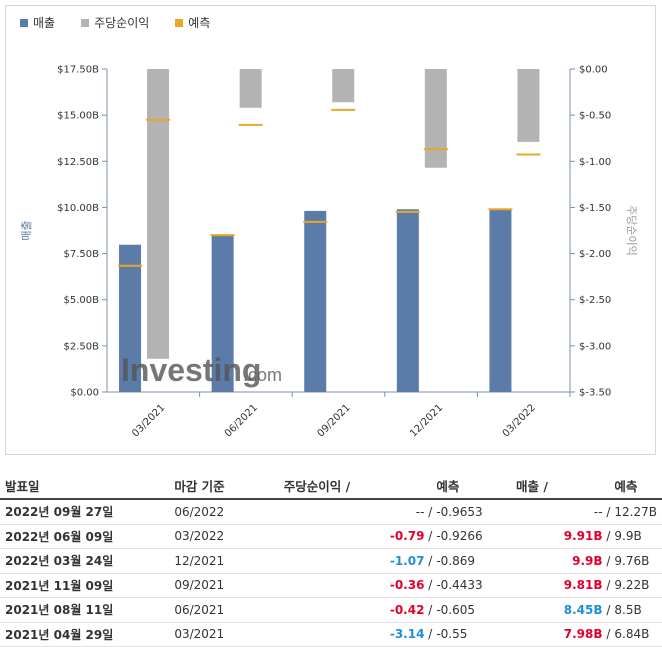 This screenshot has height=647, width=662. What do you see at coordinates (407, 585) in the screenshot?
I see `row-eps-value: -0.36` at bounding box center [407, 585].